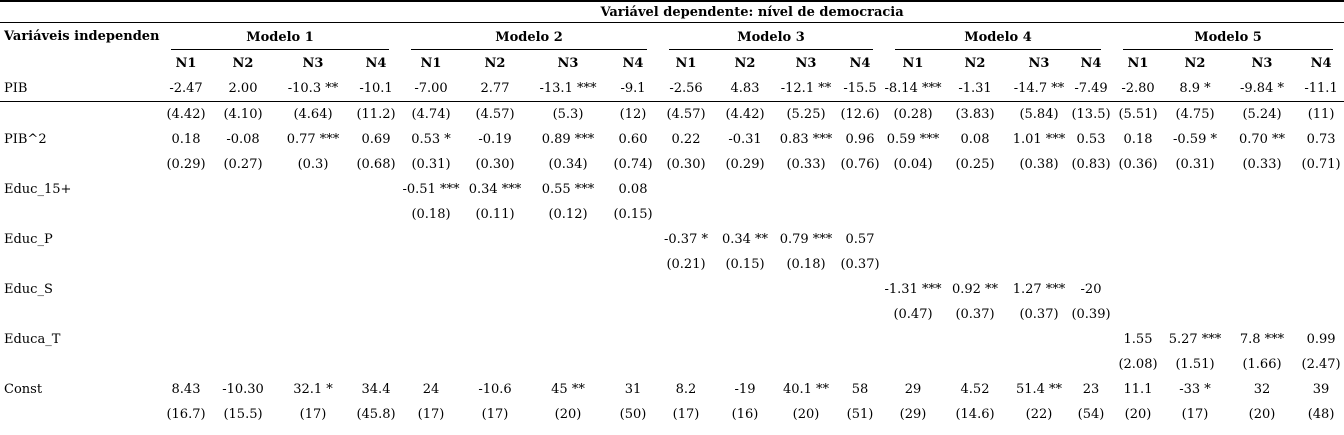 Image resolution: width=1344 pixels, height=435 pixels. Describe the element at coordinates (672, 364) in the screenshot. I see `stderr-row: (2.08) (1.51) (1.66) (2.47)` at that location.